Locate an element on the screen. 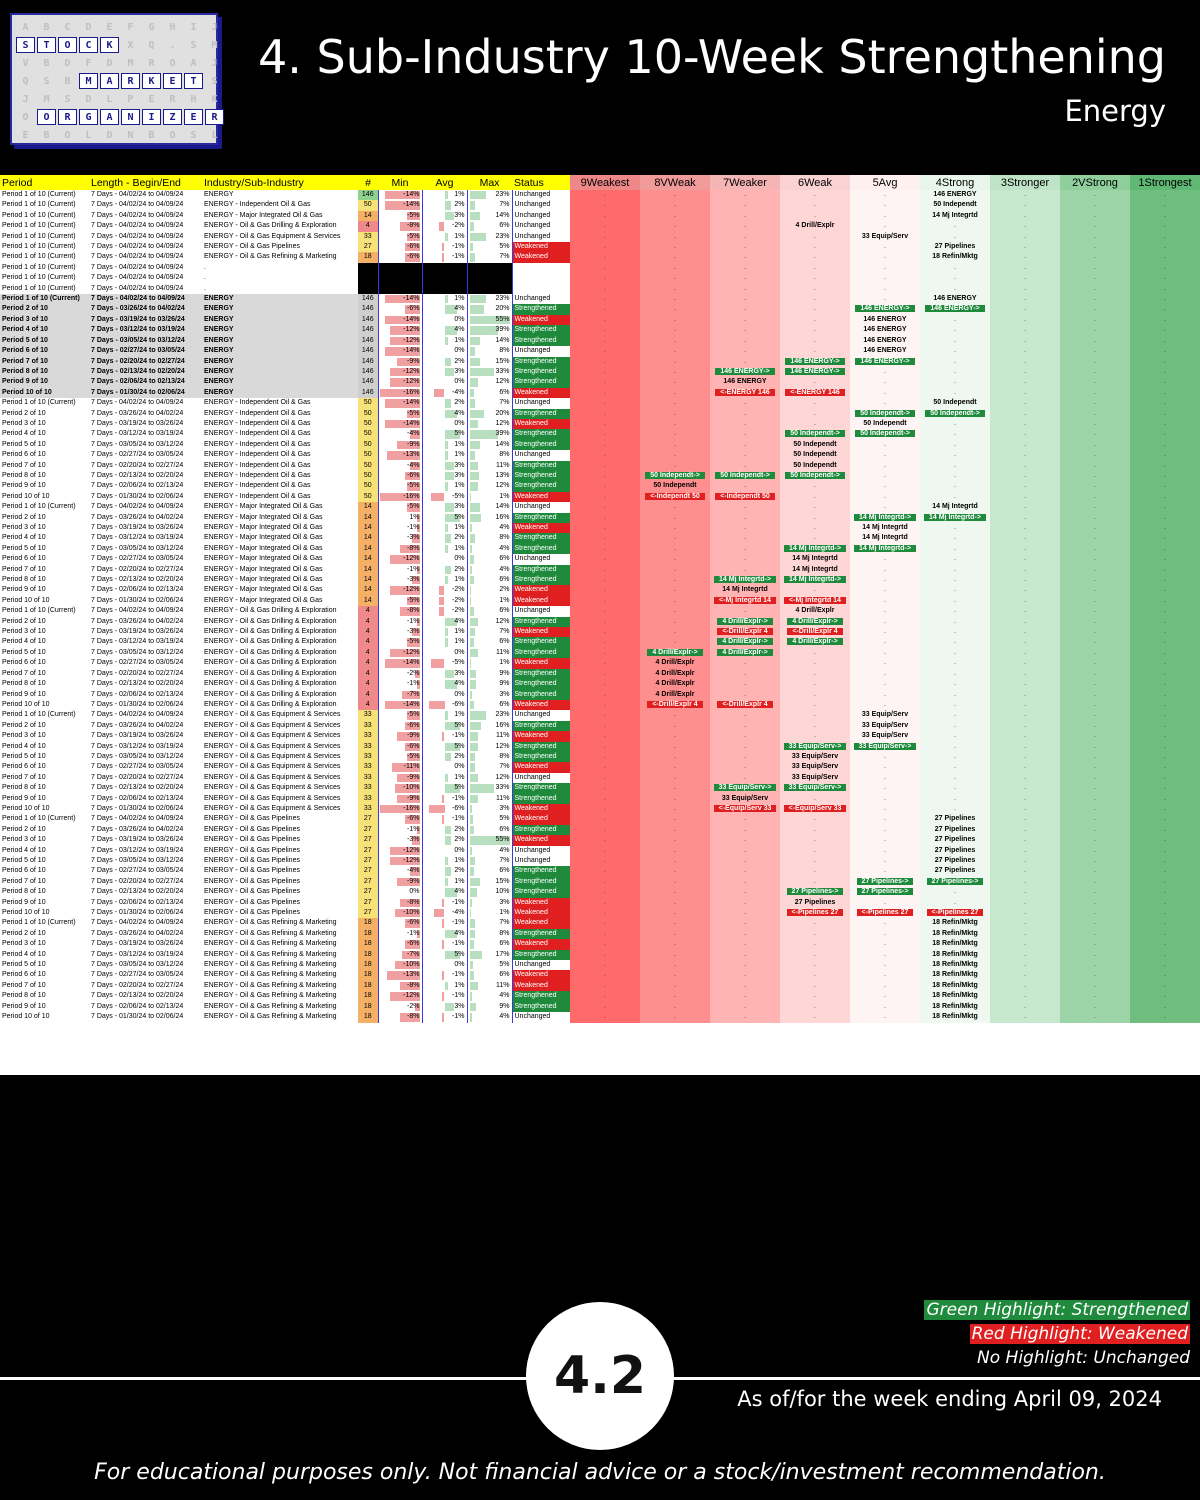  min-cell: -10% is located at coordinates (399, 788).